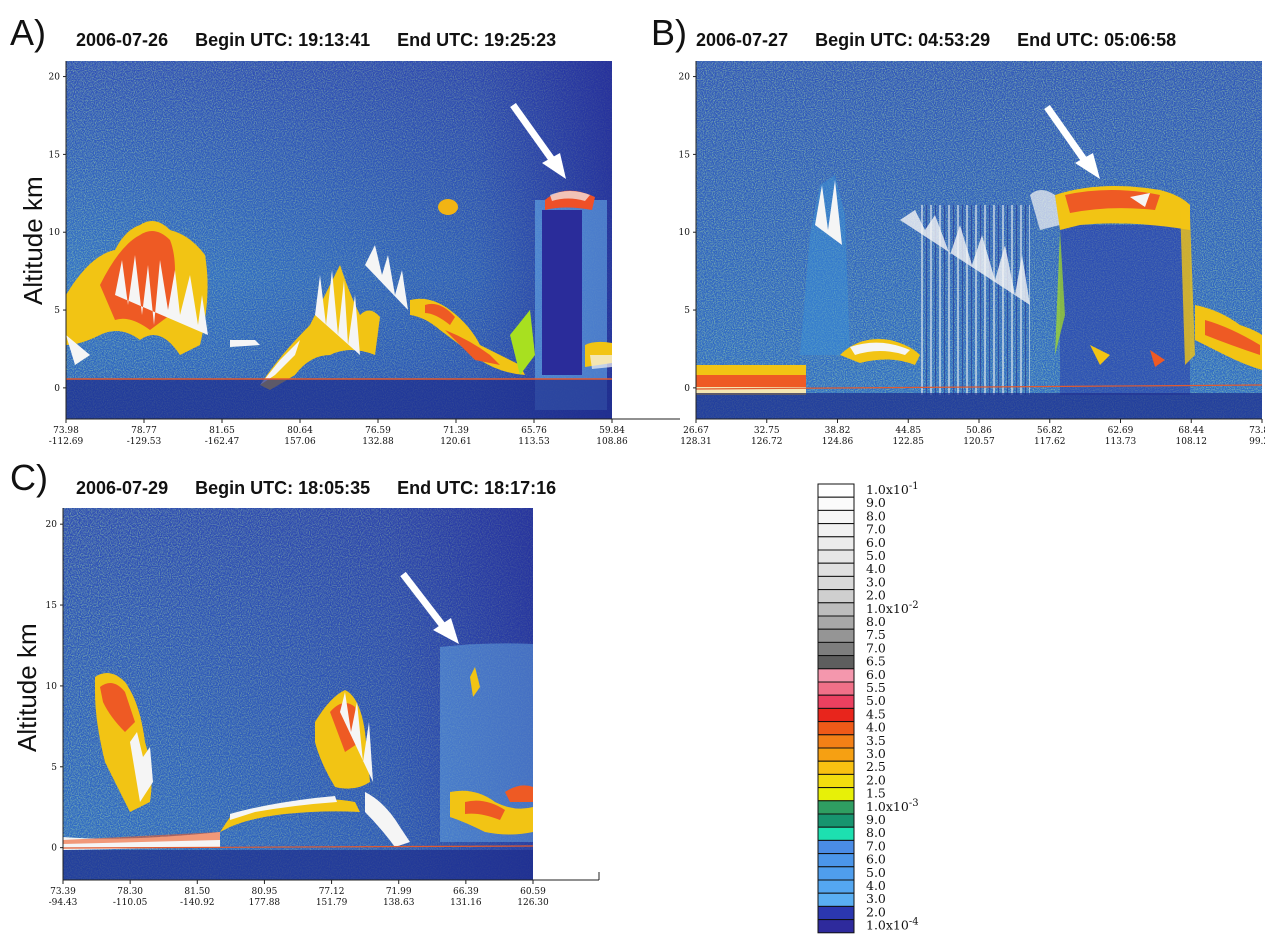  What do you see at coordinates (533, 903) in the screenshot?
I see `x-tick-lon: 126.30` at bounding box center [533, 903].